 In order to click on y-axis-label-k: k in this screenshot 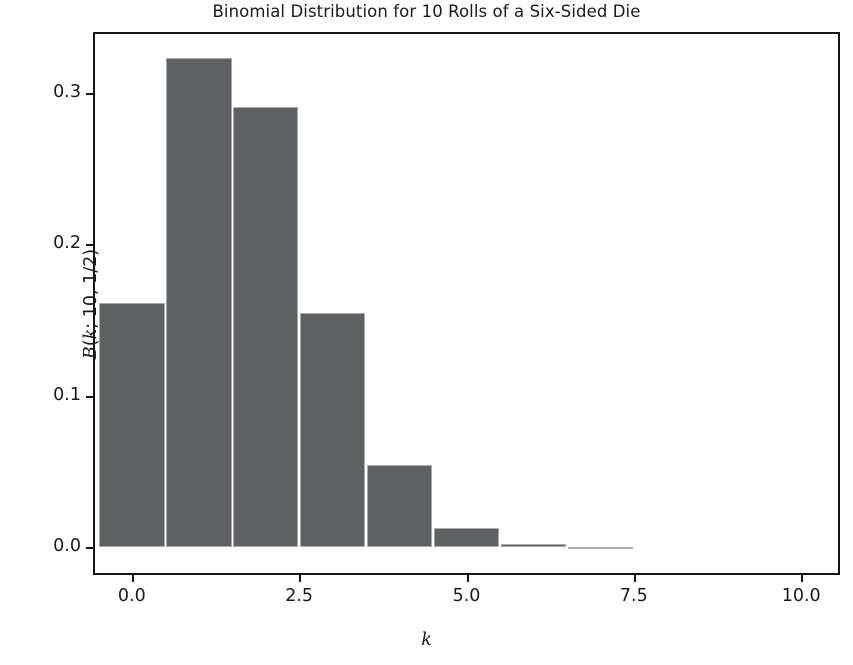, I will do `click(91, 333)`.